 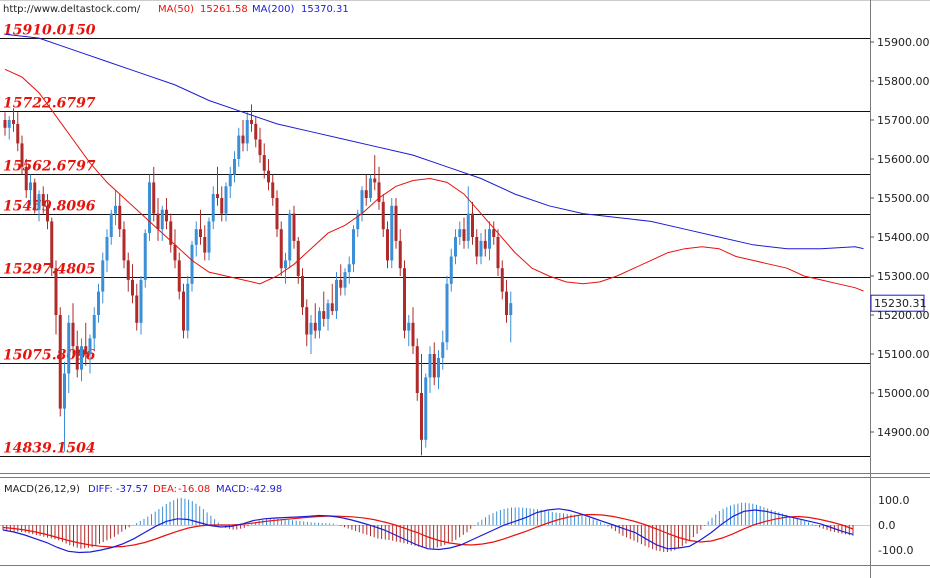 What do you see at coordinates (903, 237) in the screenshot?
I see `price-tick-label: 15400.00` at bounding box center [903, 237].